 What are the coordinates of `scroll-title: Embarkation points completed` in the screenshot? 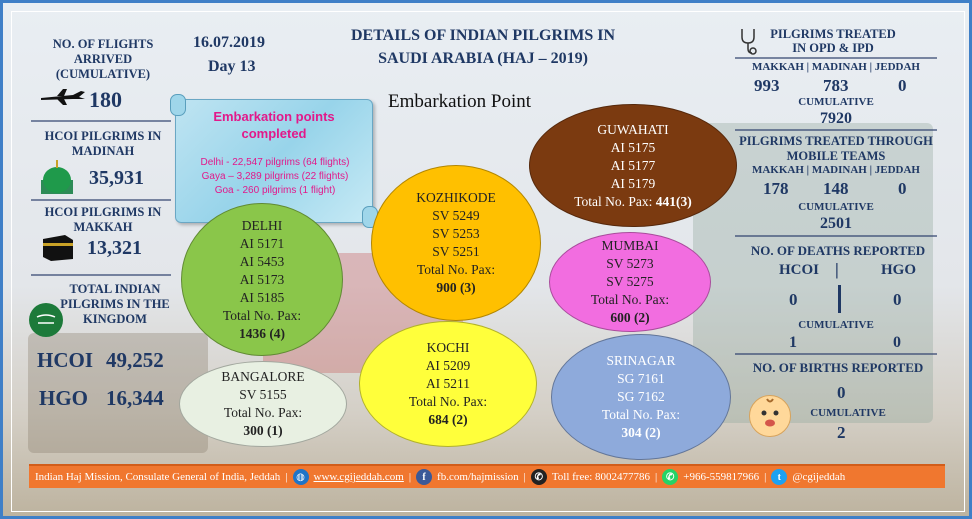 It's located at (274, 125).